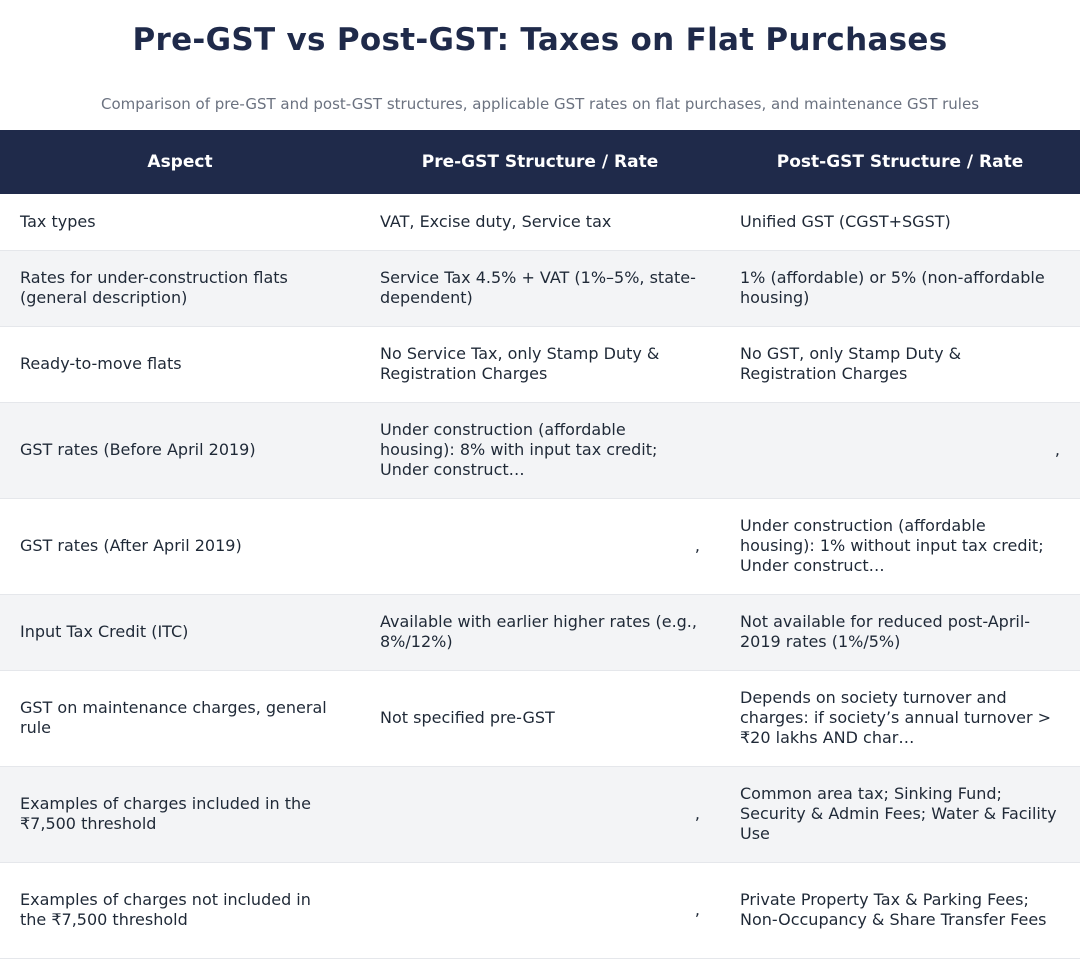 The height and width of the screenshot is (968, 1080). I want to click on aspect-cell: GST rates (Before April 2019), so click(138, 449).